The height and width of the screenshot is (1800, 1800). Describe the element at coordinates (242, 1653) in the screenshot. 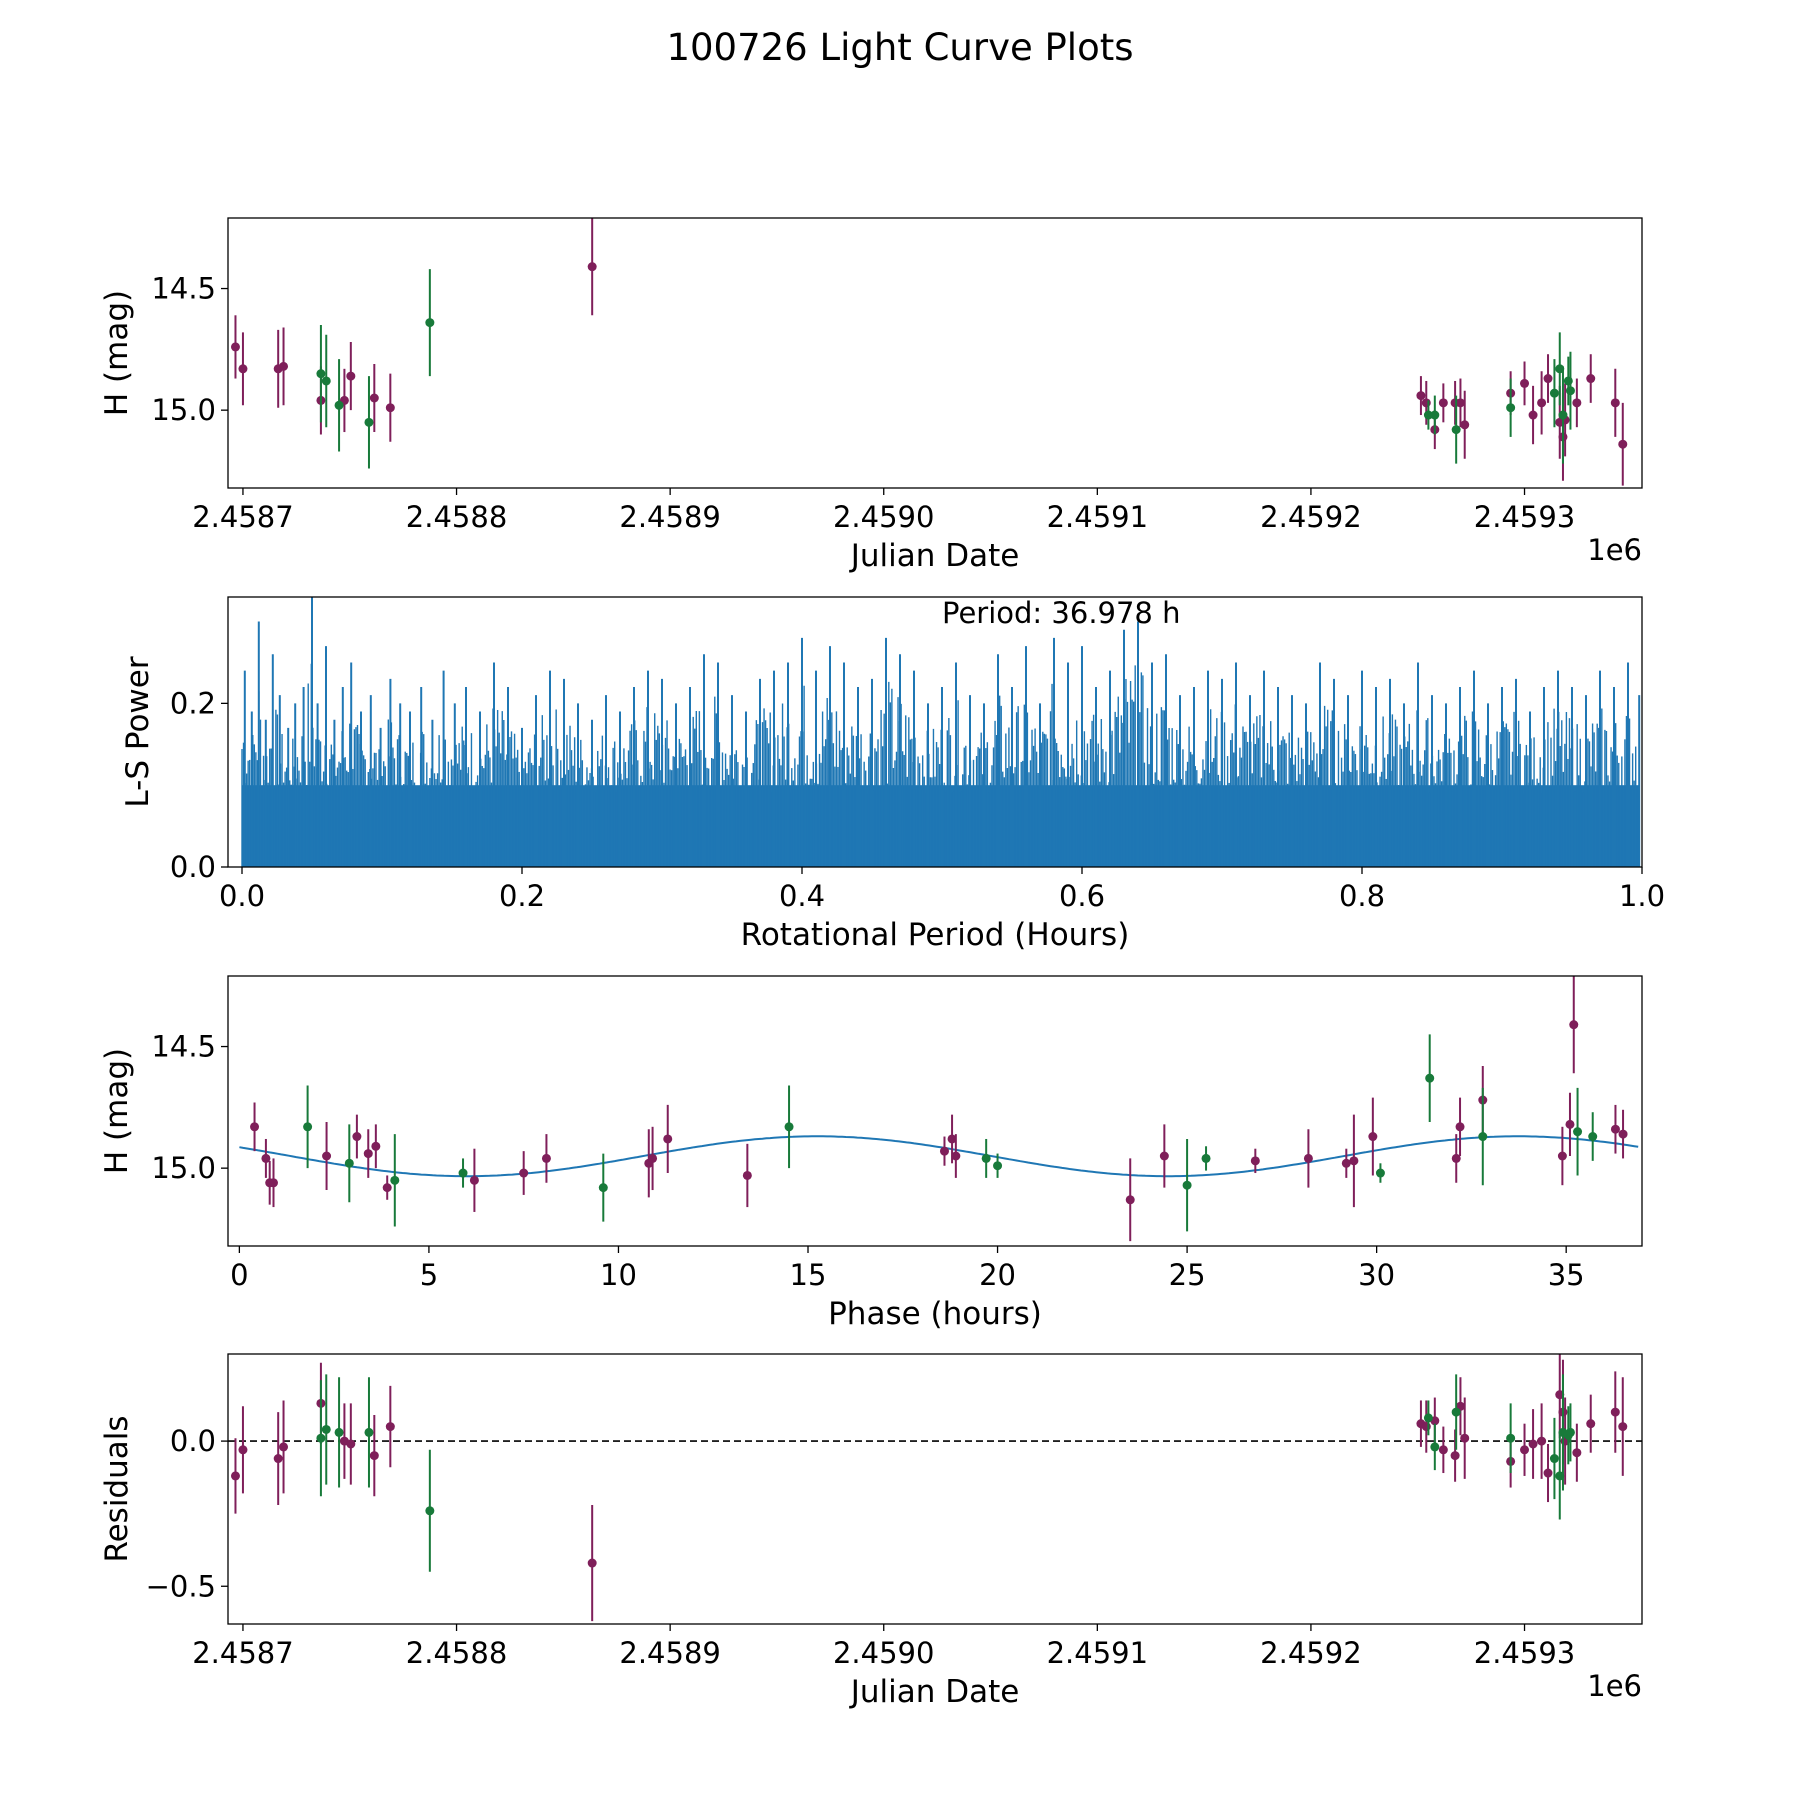

I see `x-tick-label: 2.4587` at that location.